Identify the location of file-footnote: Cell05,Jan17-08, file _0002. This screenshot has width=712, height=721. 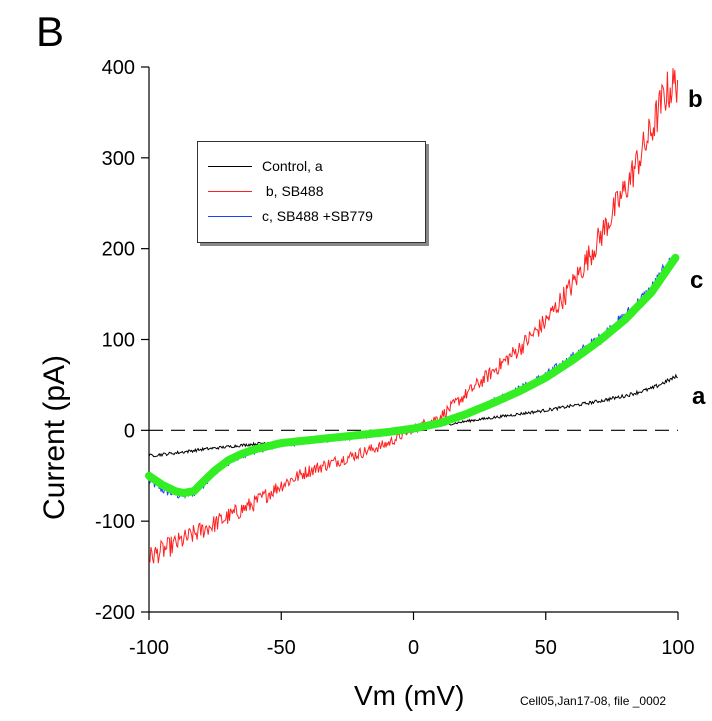
(593, 701).